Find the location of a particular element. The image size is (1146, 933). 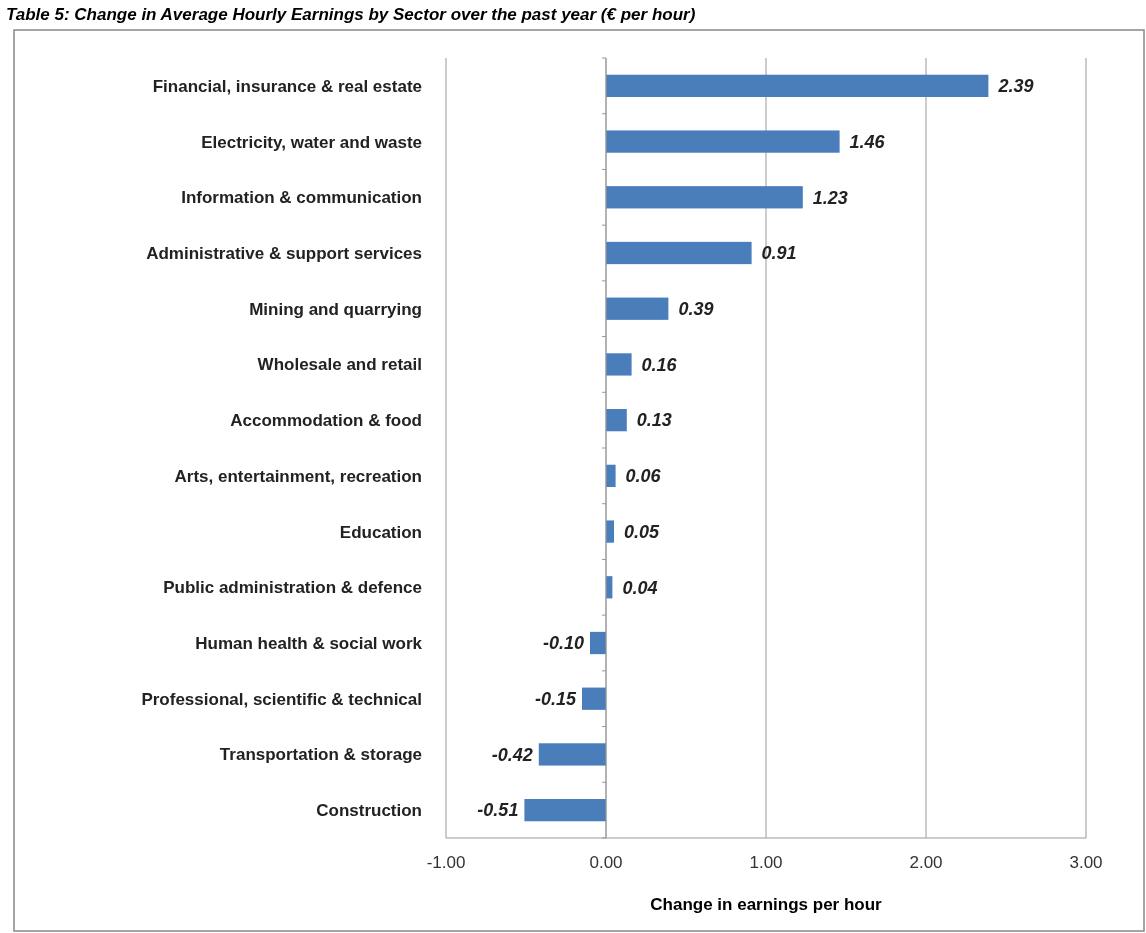

data-label: 0.06 is located at coordinates (643, 476).